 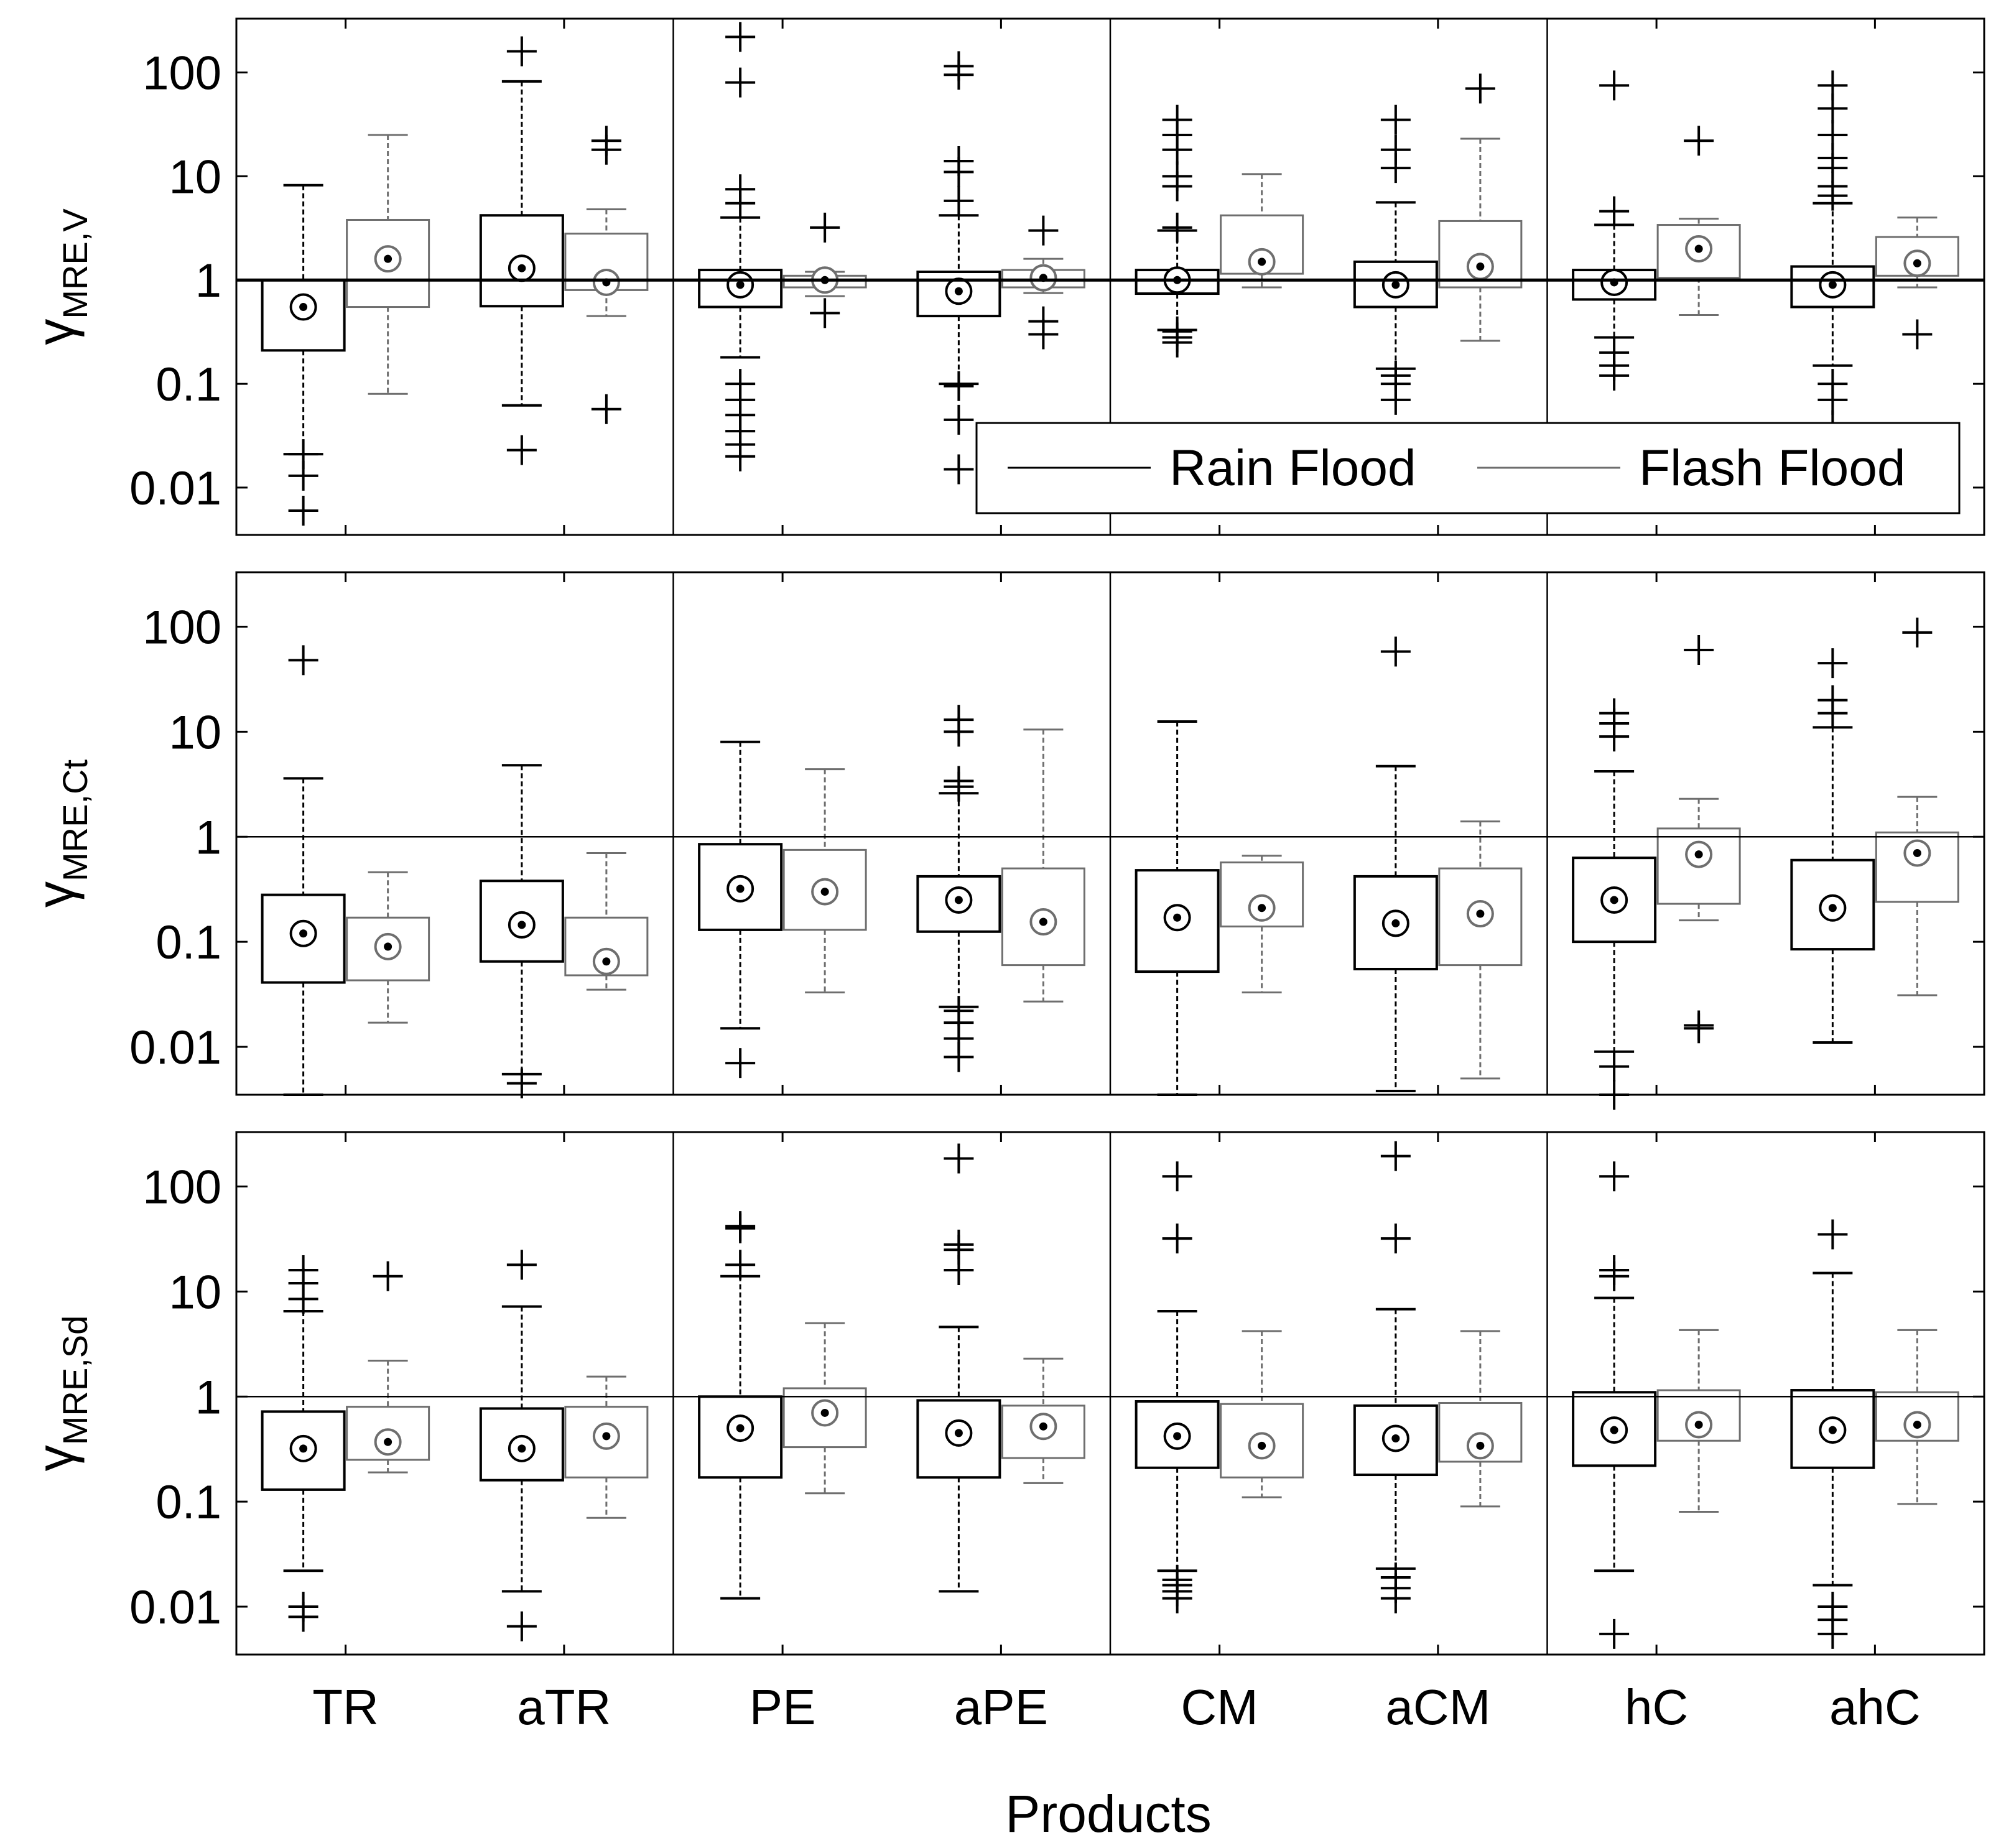 What do you see at coordinates (1043, 1420) in the screenshot?
I see `flash-box-aPE` at bounding box center [1043, 1420].